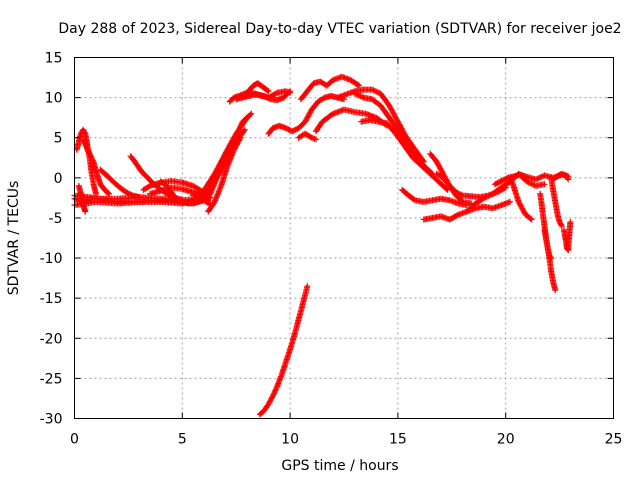 The image size is (640, 480). What do you see at coordinates (58, 139) in the screenshot?
I see `y-tick-label: 5` at bounding box center [58, 139].